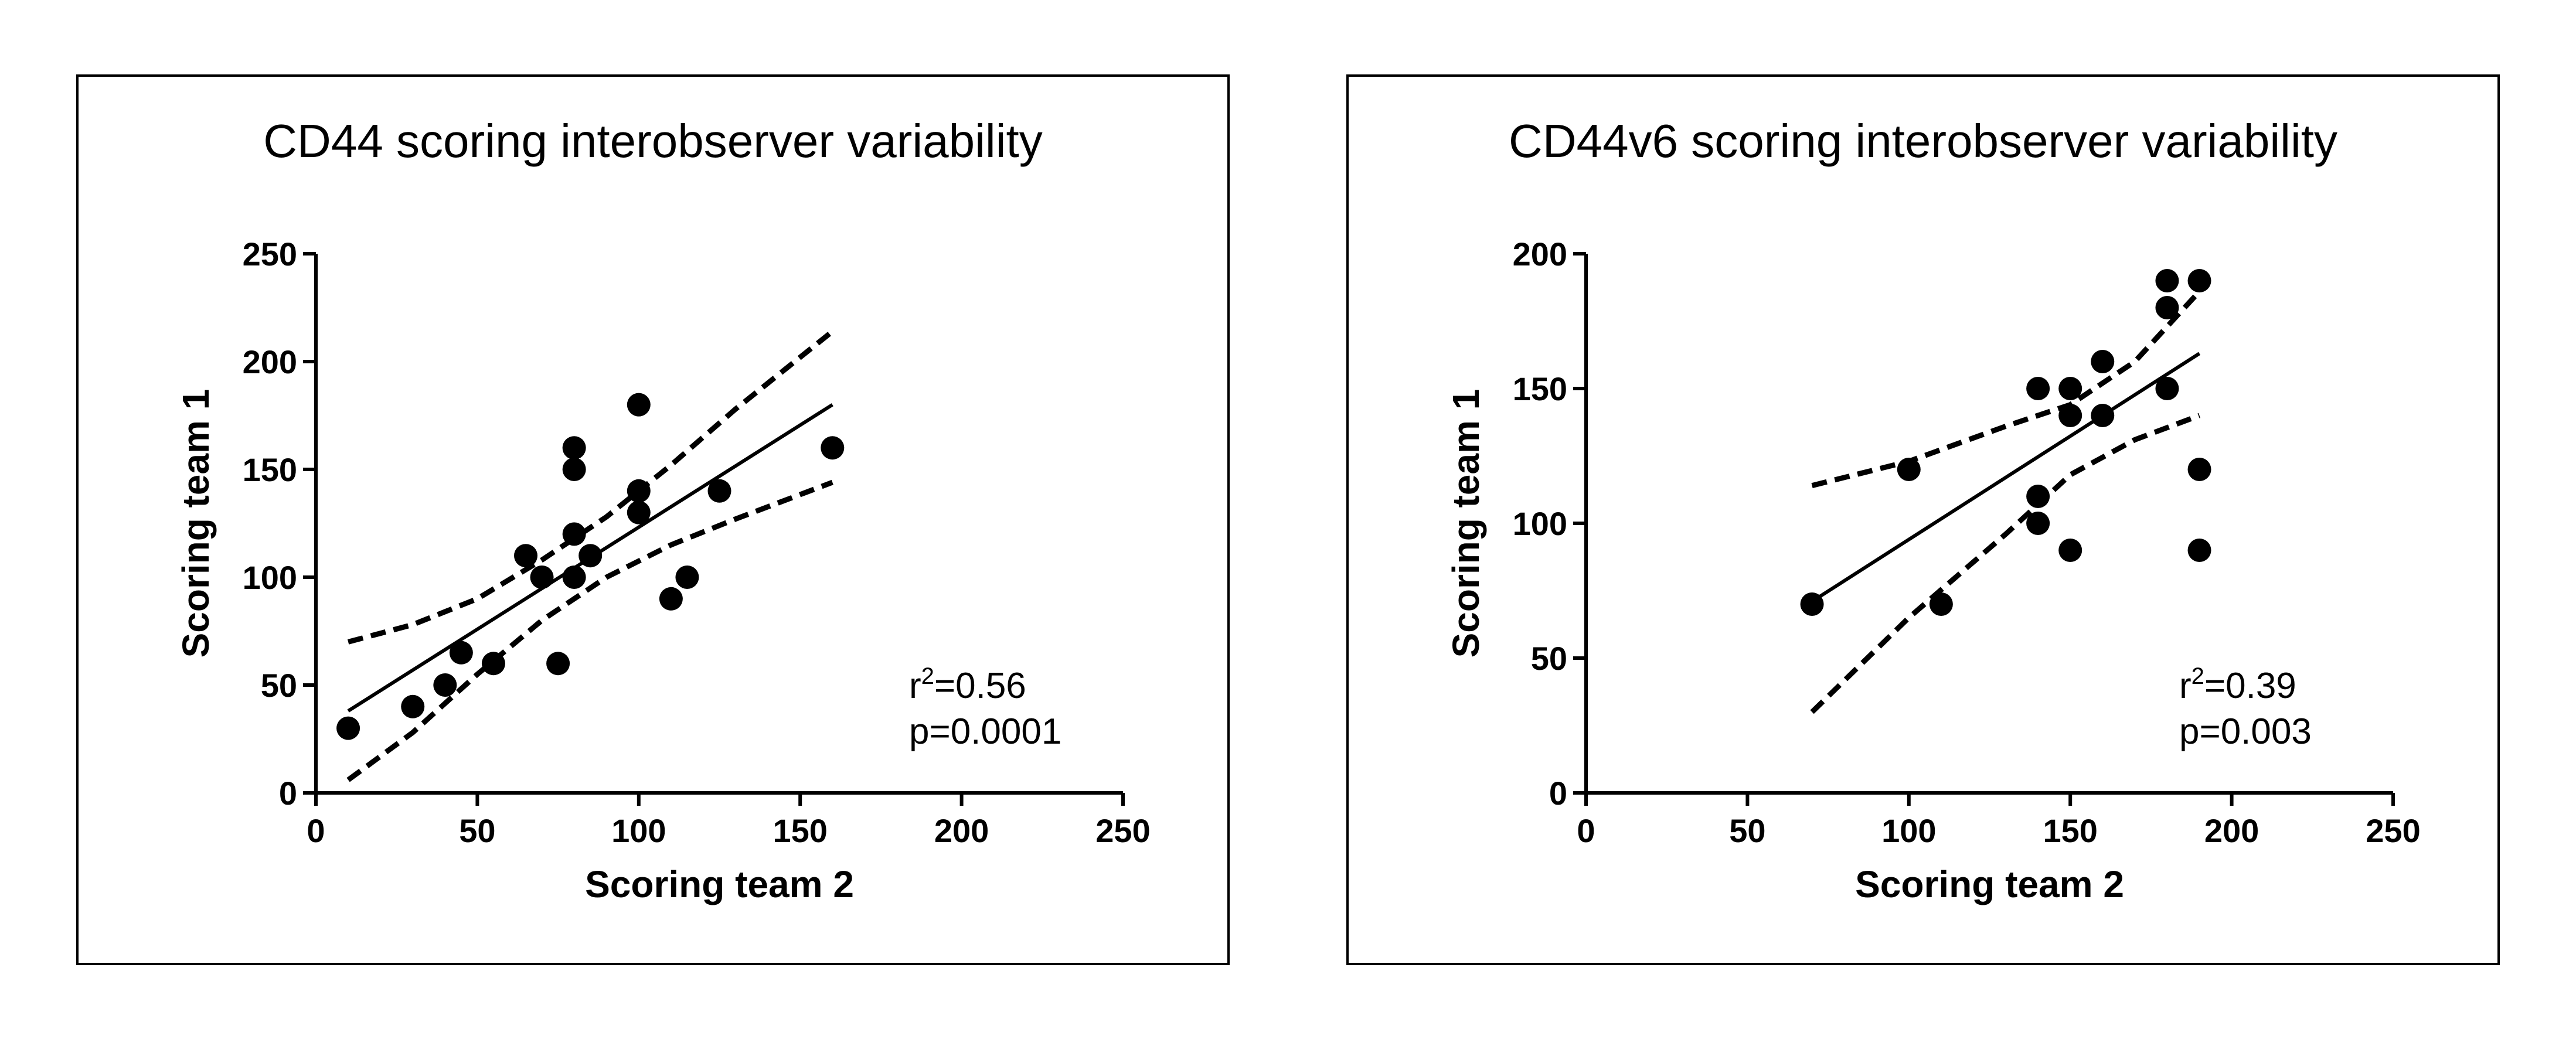 The image size is (2576, 1039). What do you see at coordinates (985, 732) in the screenshot?
I see `p-value-label: p=0.0001` at bounding box center [985, 732].